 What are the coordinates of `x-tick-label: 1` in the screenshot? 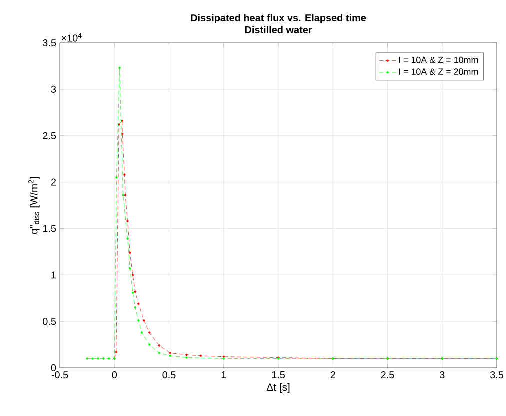 It's located at (224, 375).